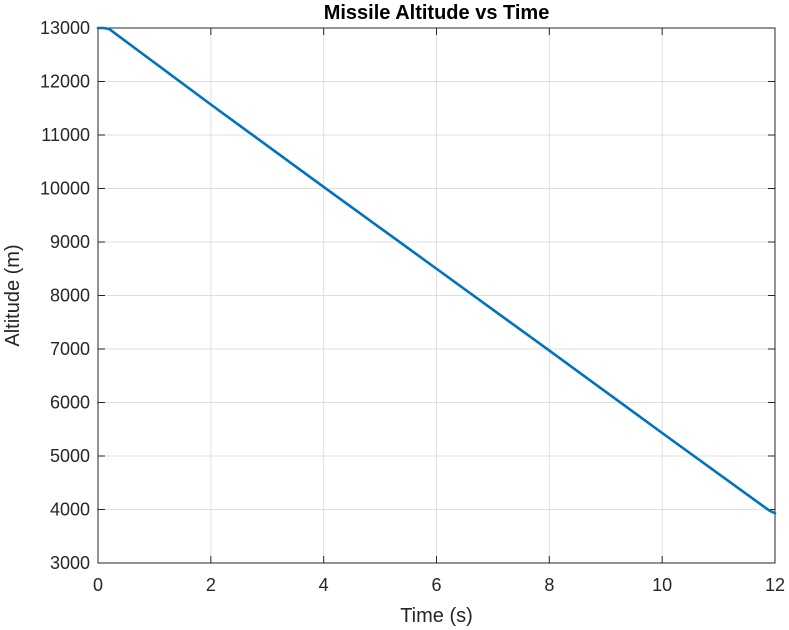  I want to click on y-tick-label: 5000, so click(70, 456).